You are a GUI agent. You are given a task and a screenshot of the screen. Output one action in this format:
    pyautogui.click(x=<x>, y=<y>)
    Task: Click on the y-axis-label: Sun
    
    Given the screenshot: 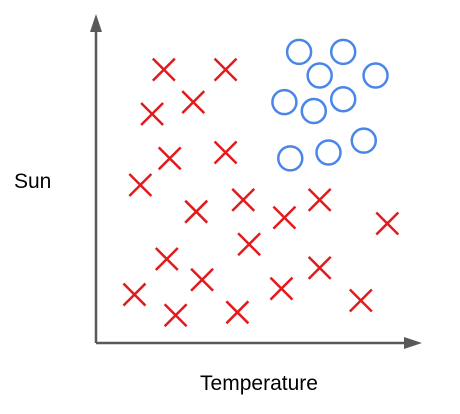 What is the action you would take?
    pyautogui.click(x=32, y=181)
    